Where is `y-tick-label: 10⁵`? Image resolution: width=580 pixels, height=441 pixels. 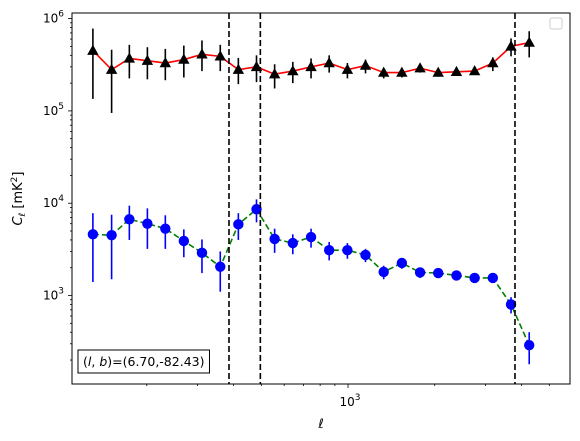 y-tick-label: 10⁵ is located at coordinates (53, 110).